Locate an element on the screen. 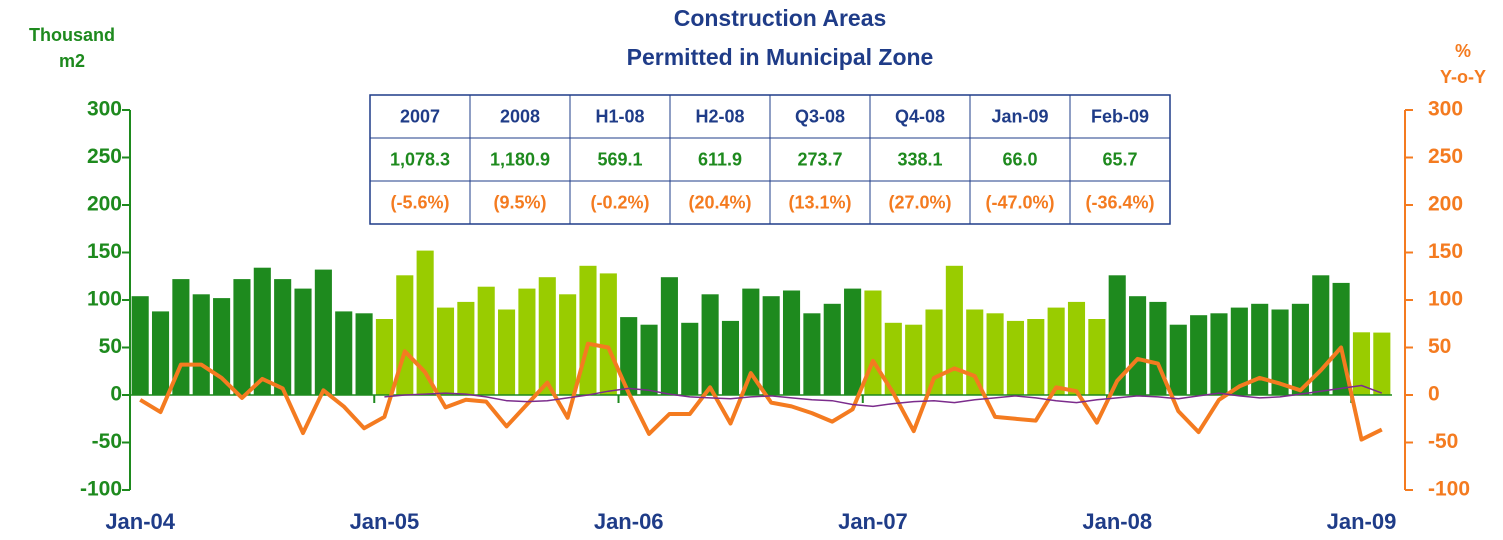  table-cell: 66.0 is located at coordinates (1019, 159).